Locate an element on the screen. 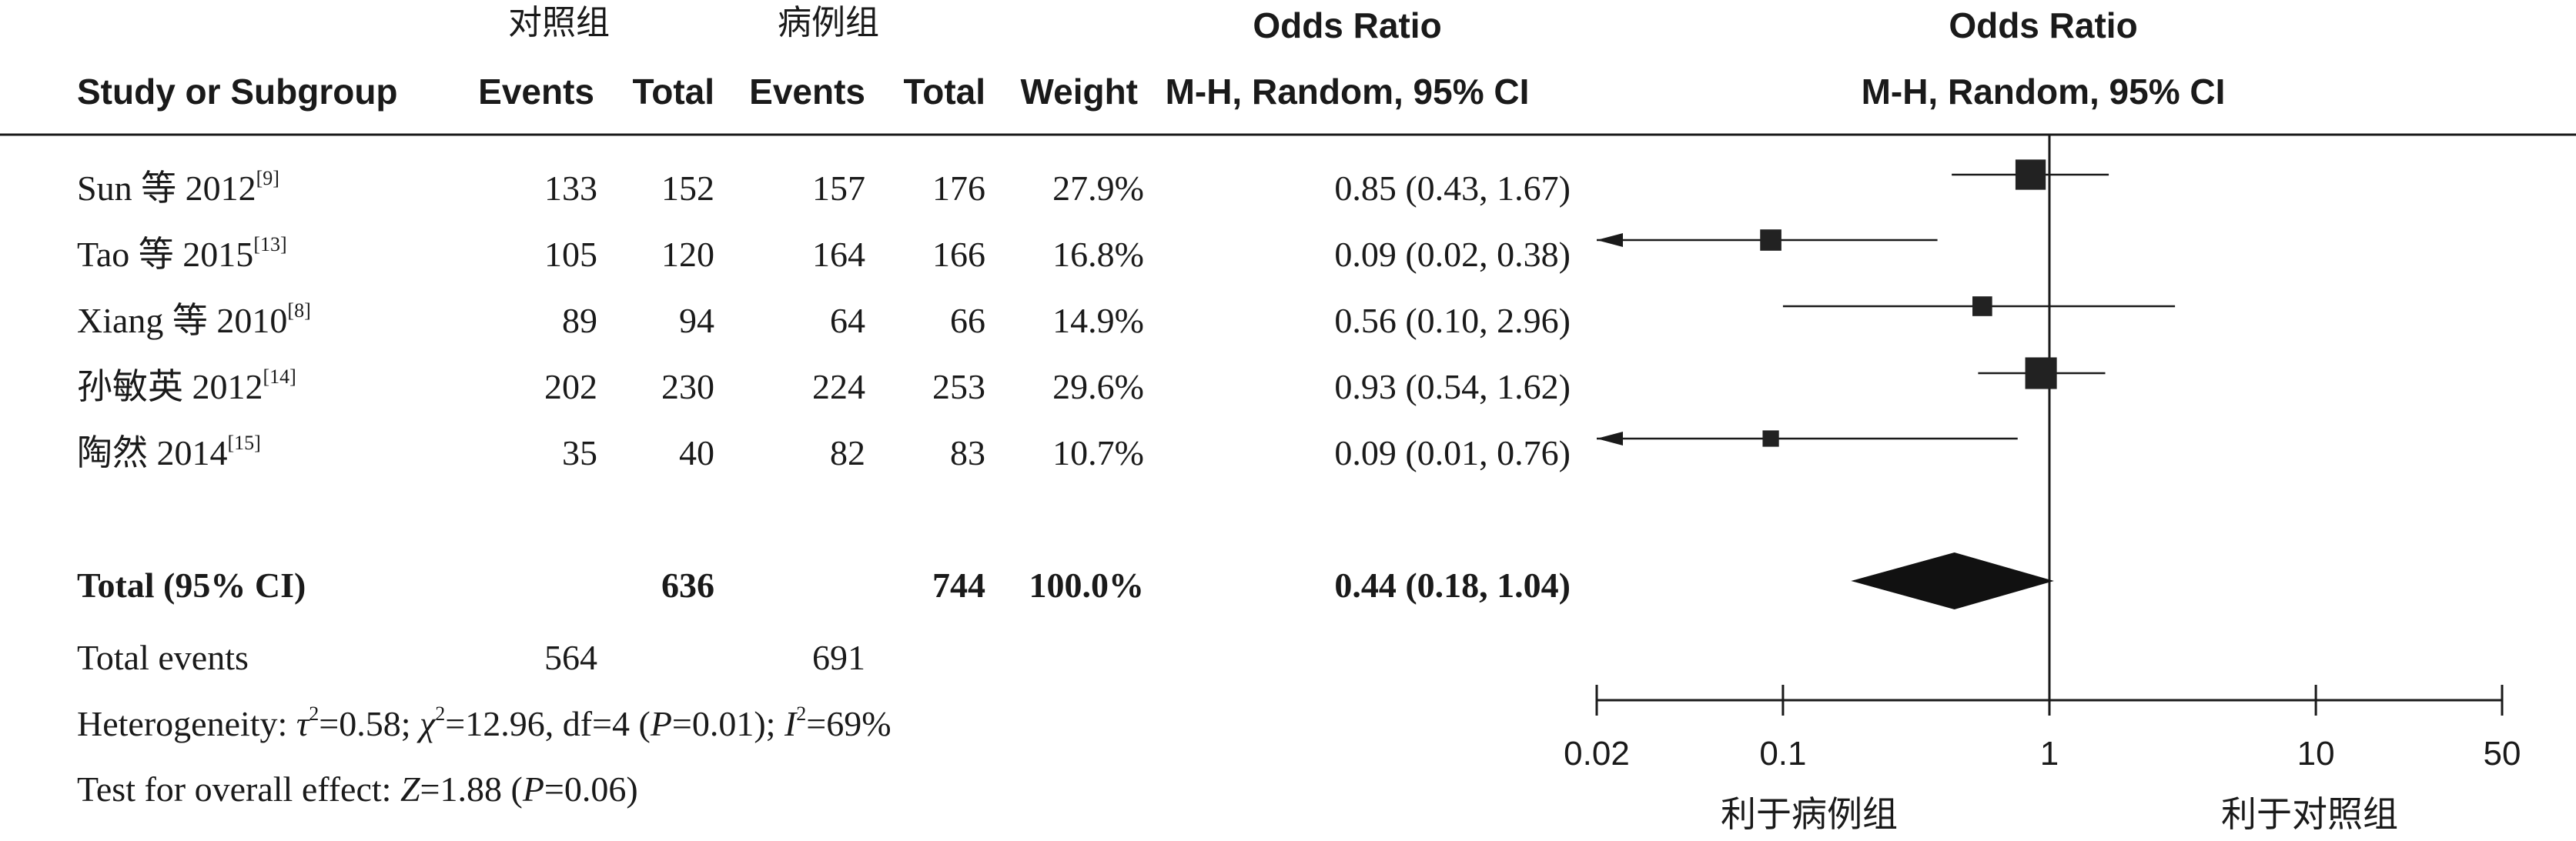 Image resolution: width=2576 pixels, height=841 pixels. study-ci: 0.85 (0.43, 1.67) is located at coordinates (1452, 188).